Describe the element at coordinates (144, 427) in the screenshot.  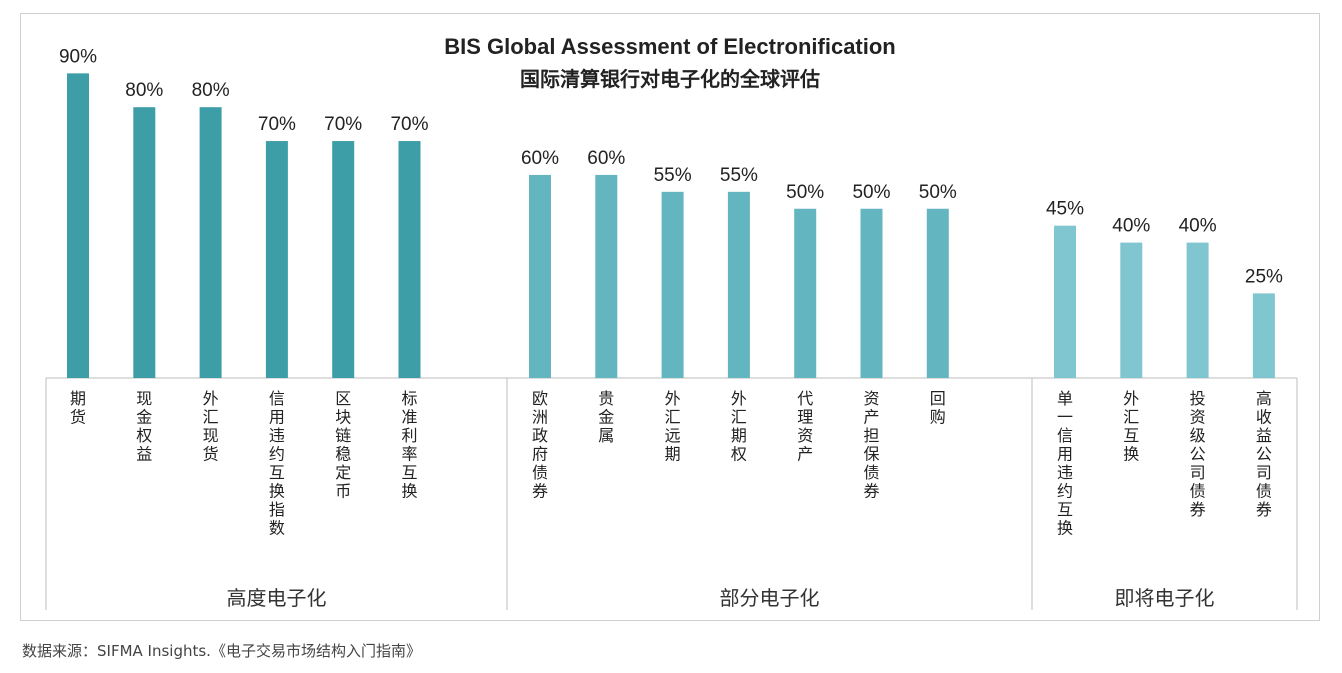
I see `category-label: 现金权益` at that location.